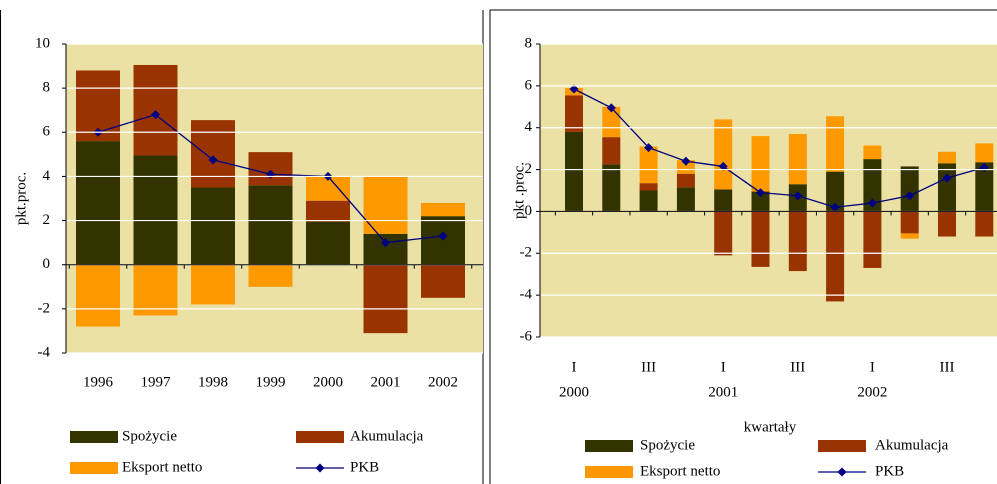  What do you see at coordinates (47, 132) in the screenshot?
I see `y-tick-label: 6` at bounding box center [47, 132].